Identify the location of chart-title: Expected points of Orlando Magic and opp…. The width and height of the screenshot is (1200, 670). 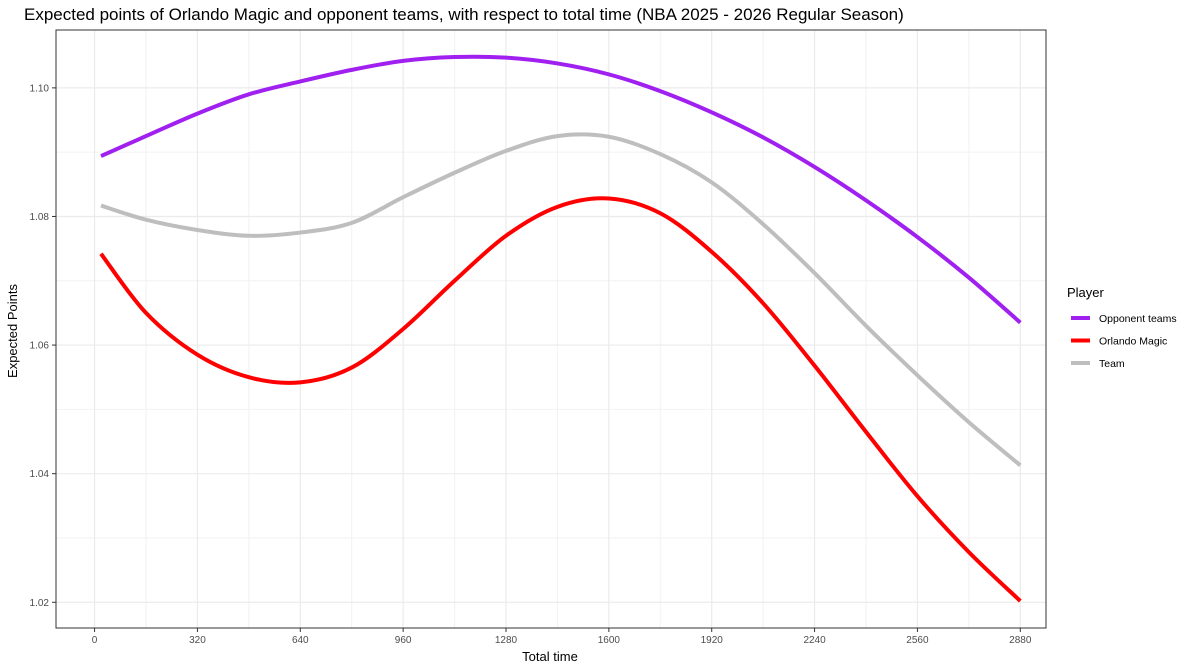
(464, 14).